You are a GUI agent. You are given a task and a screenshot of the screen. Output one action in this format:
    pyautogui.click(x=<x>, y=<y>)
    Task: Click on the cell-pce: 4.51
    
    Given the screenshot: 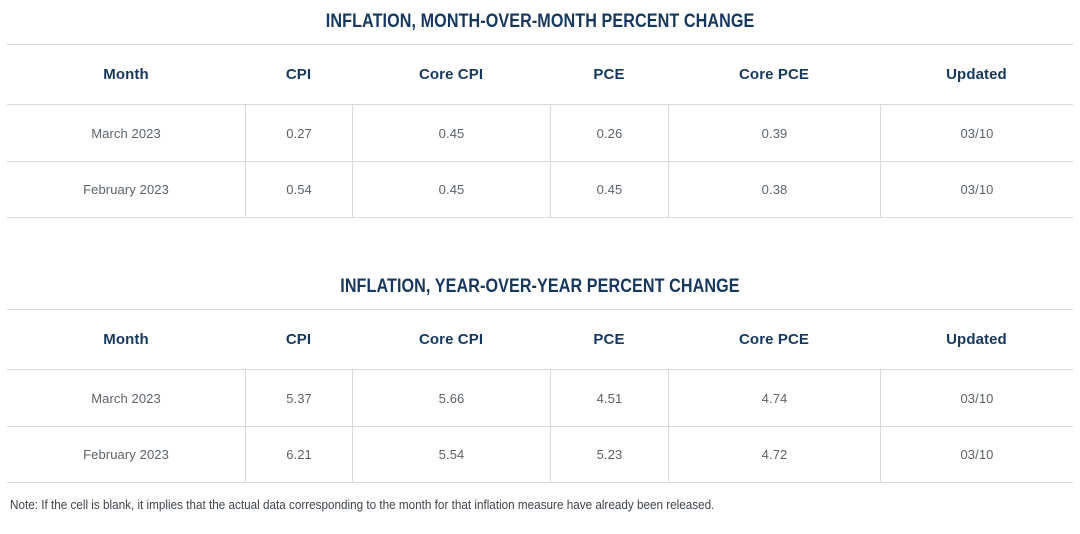 What is the action you would take?
    pyautogui.click(x=609, y=398)
    